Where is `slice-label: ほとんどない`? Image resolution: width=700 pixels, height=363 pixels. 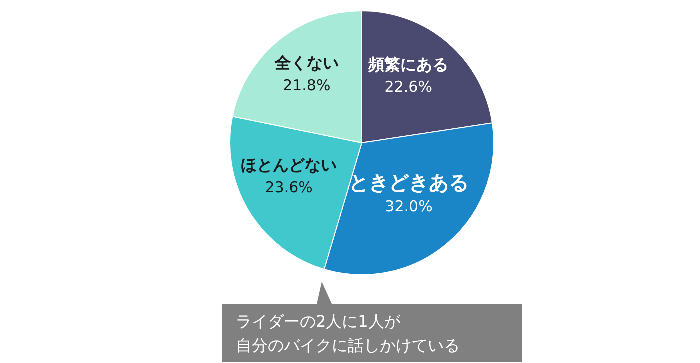
slice-label: ほとんどない is located at coordinates (289, 165).